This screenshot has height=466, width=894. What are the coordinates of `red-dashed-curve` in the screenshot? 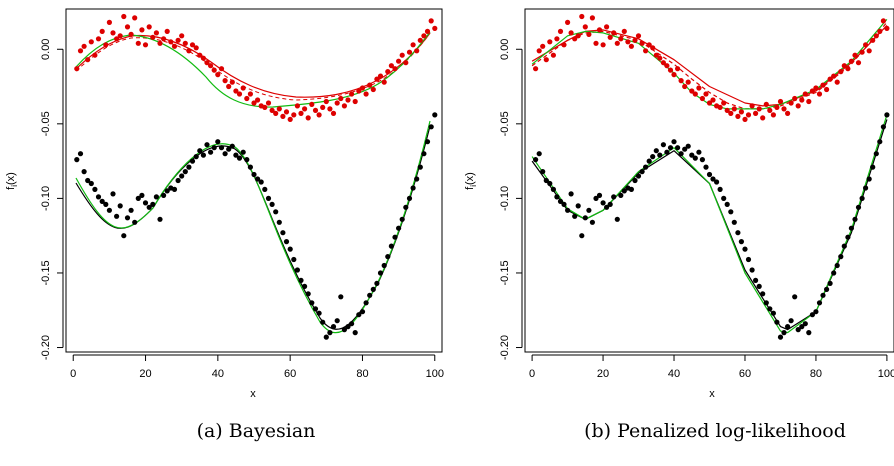 It's located at (709, 66).